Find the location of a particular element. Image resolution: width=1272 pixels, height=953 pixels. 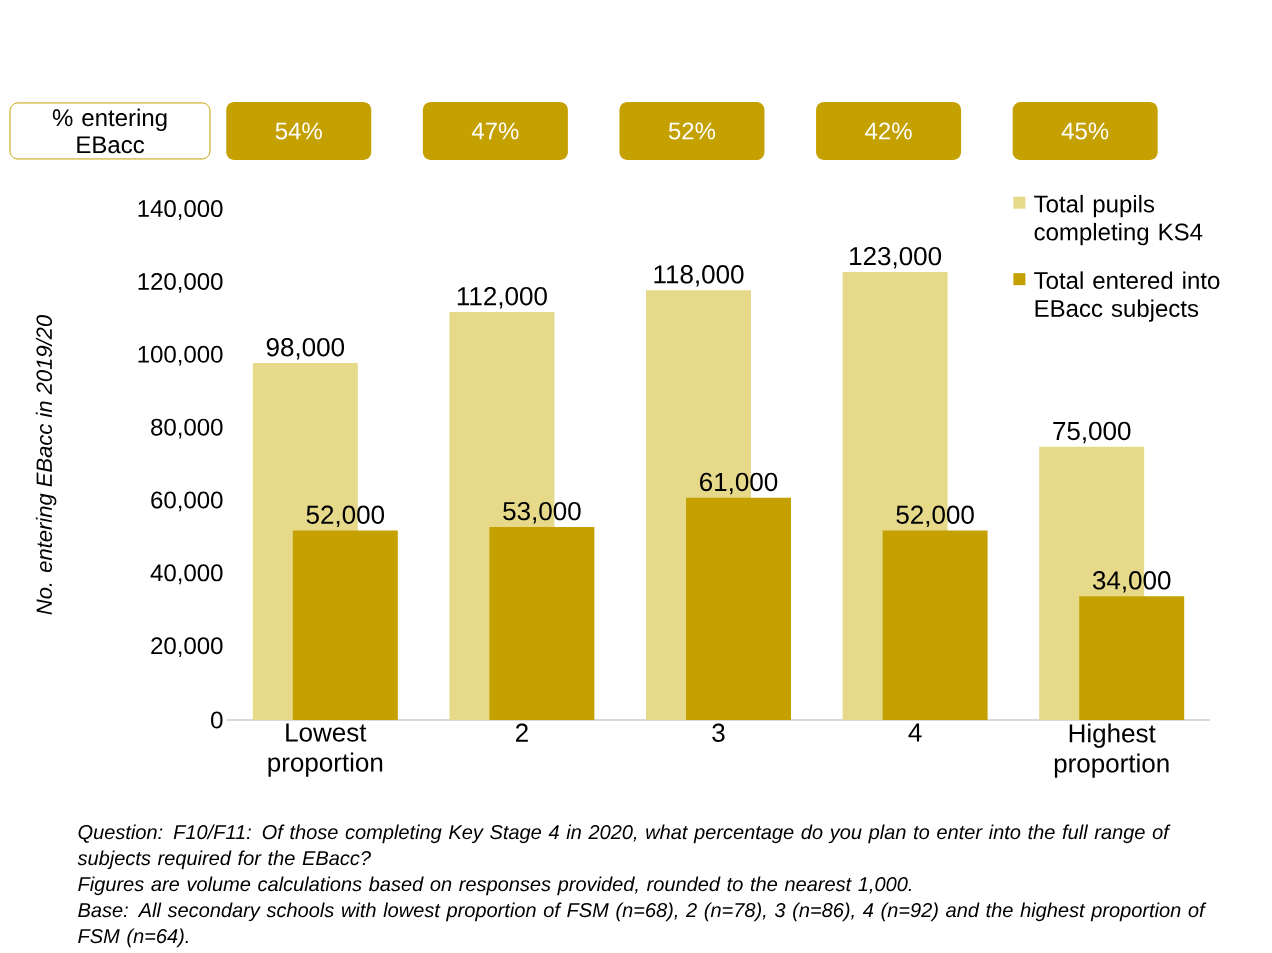

legend-label: Total pupils completing KS4 is located at coordinates (1118, 220).